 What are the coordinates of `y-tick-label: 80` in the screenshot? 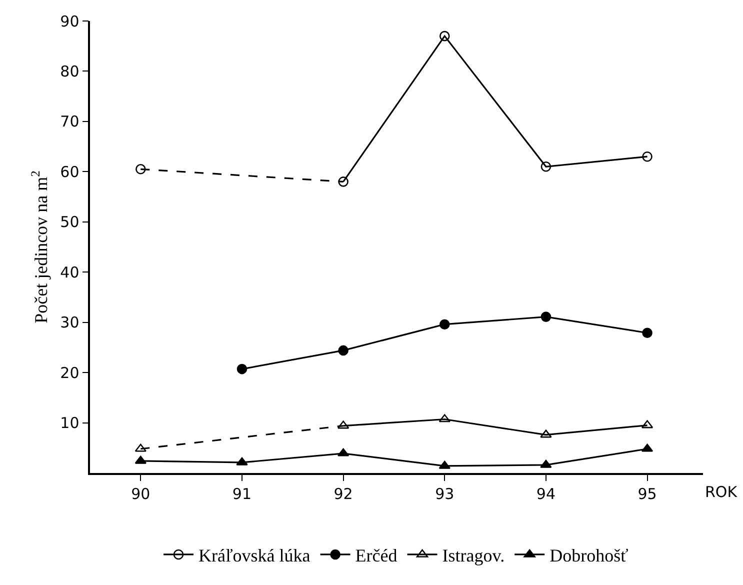 It's located at (70, 71).